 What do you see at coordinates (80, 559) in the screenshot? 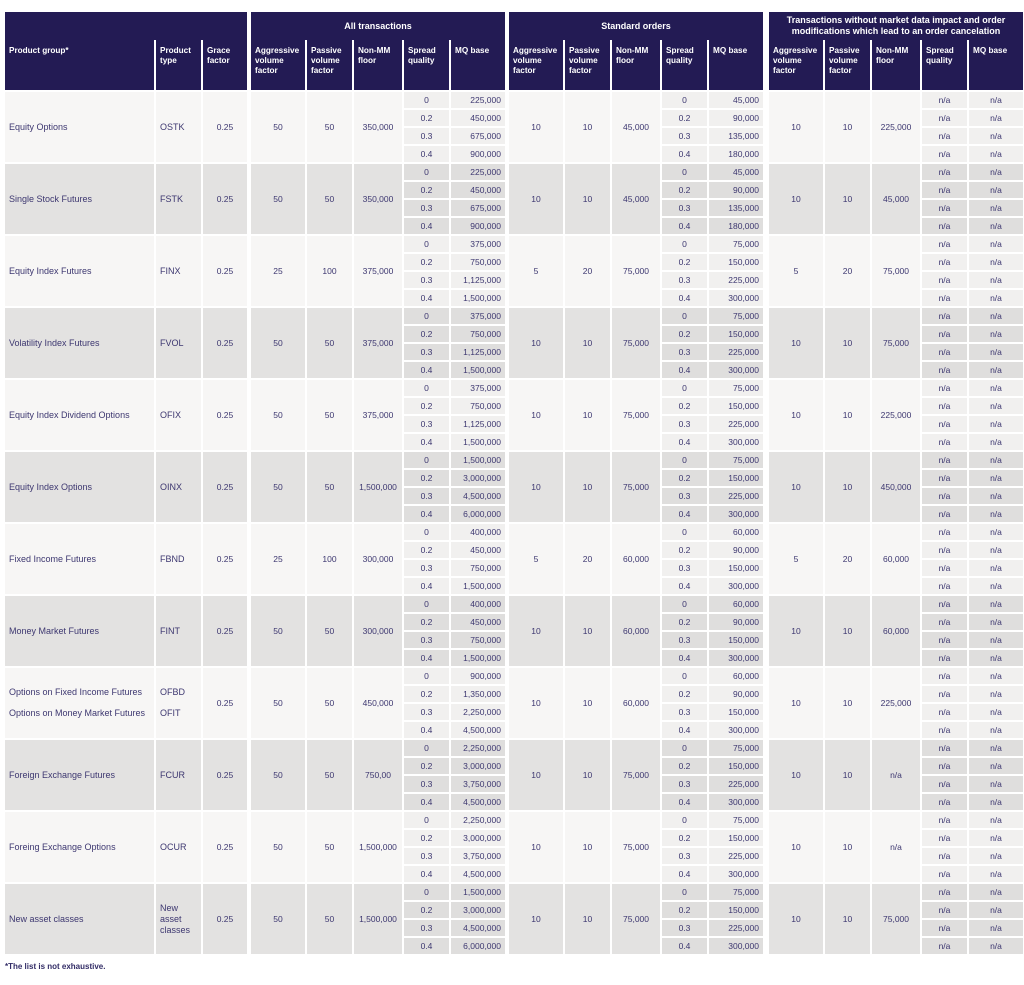
I see `product-group-cell: Fixed Income Futures` at bounding box center [80, 559].